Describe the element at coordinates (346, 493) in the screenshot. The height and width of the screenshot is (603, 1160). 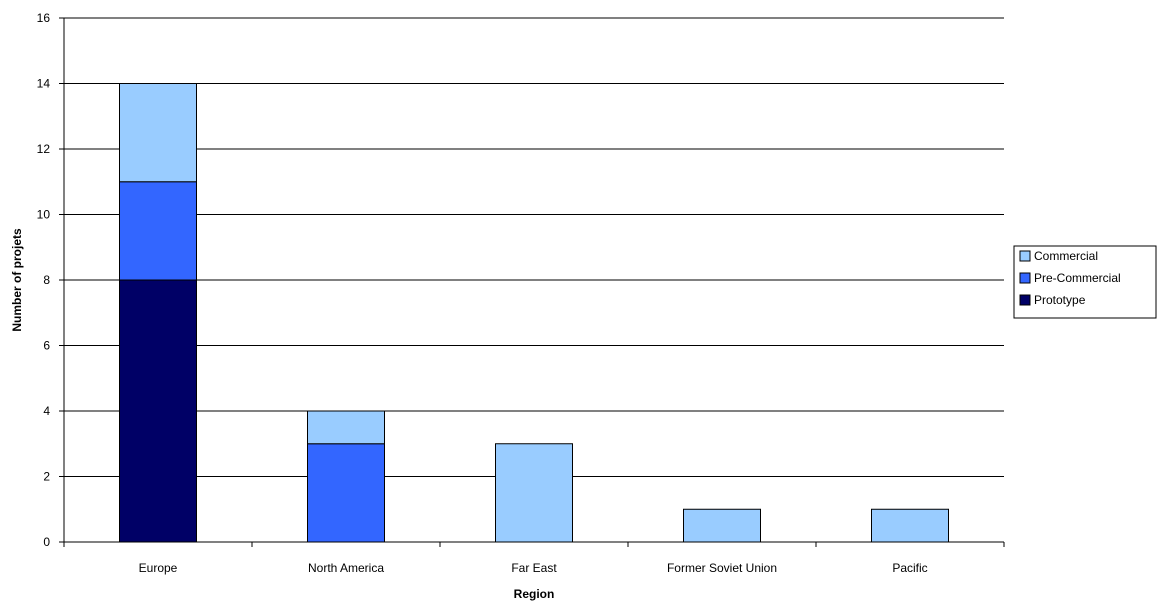
I see `bar-pre-commercial-north-america` at that location.